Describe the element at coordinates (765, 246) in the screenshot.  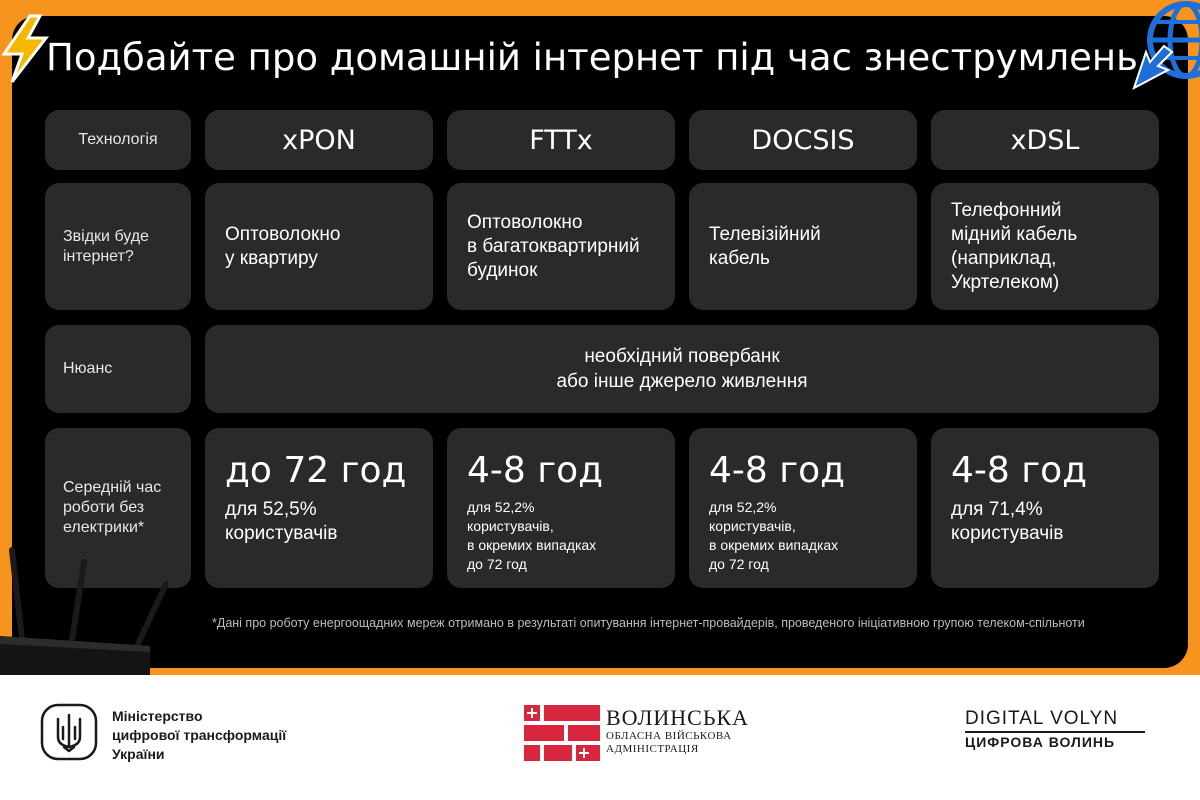
I see `source-text: Телевізійний кабель` at that location.